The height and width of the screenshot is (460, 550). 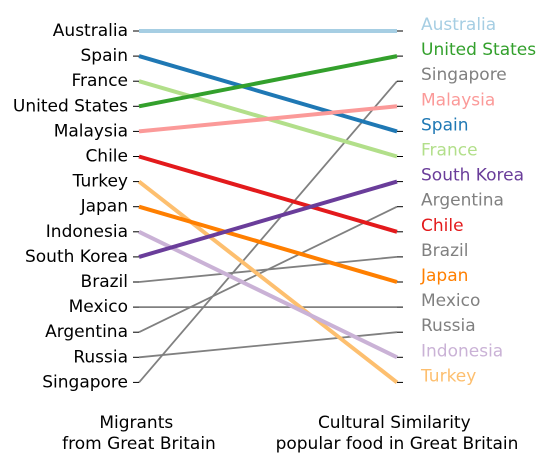 I want to click on left-label-australia: Australia, so click(x=90, y=31).